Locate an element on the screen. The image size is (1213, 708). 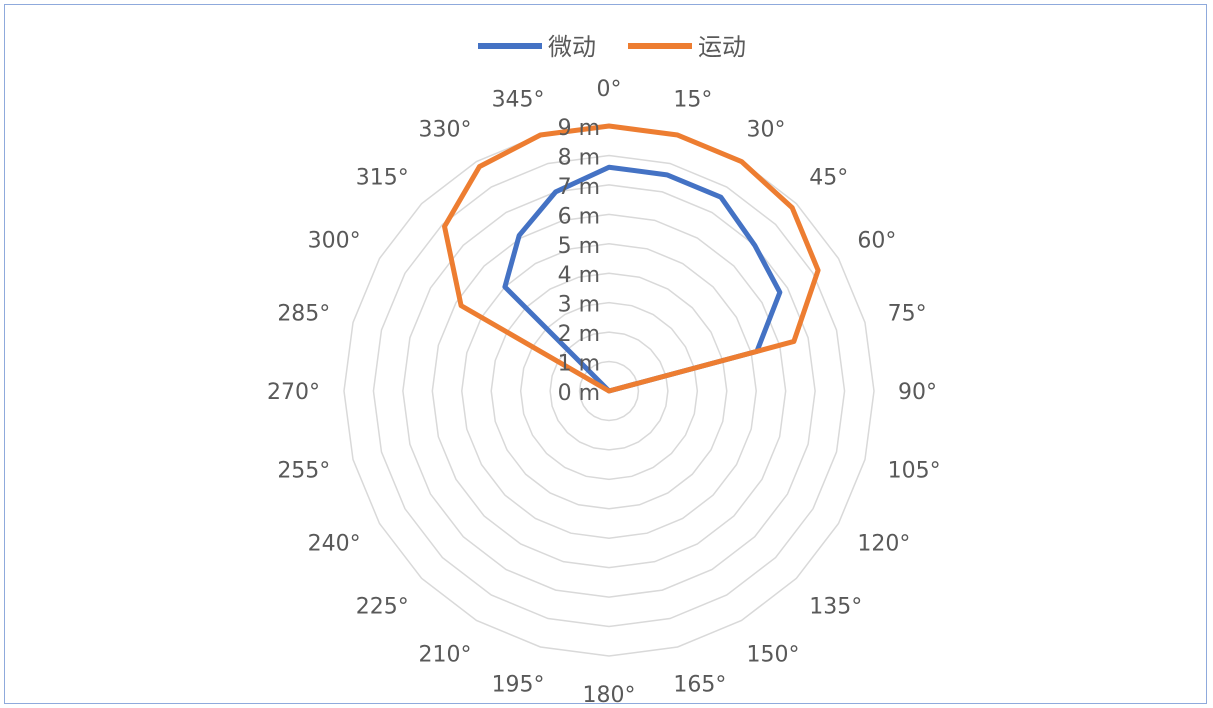
angle-label: 165° is located at coordinates (699, 685).